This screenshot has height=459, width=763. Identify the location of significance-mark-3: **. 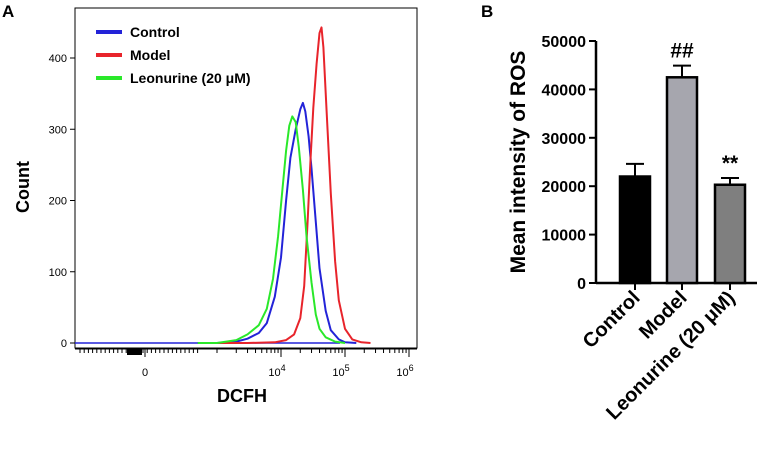
(730, 163).